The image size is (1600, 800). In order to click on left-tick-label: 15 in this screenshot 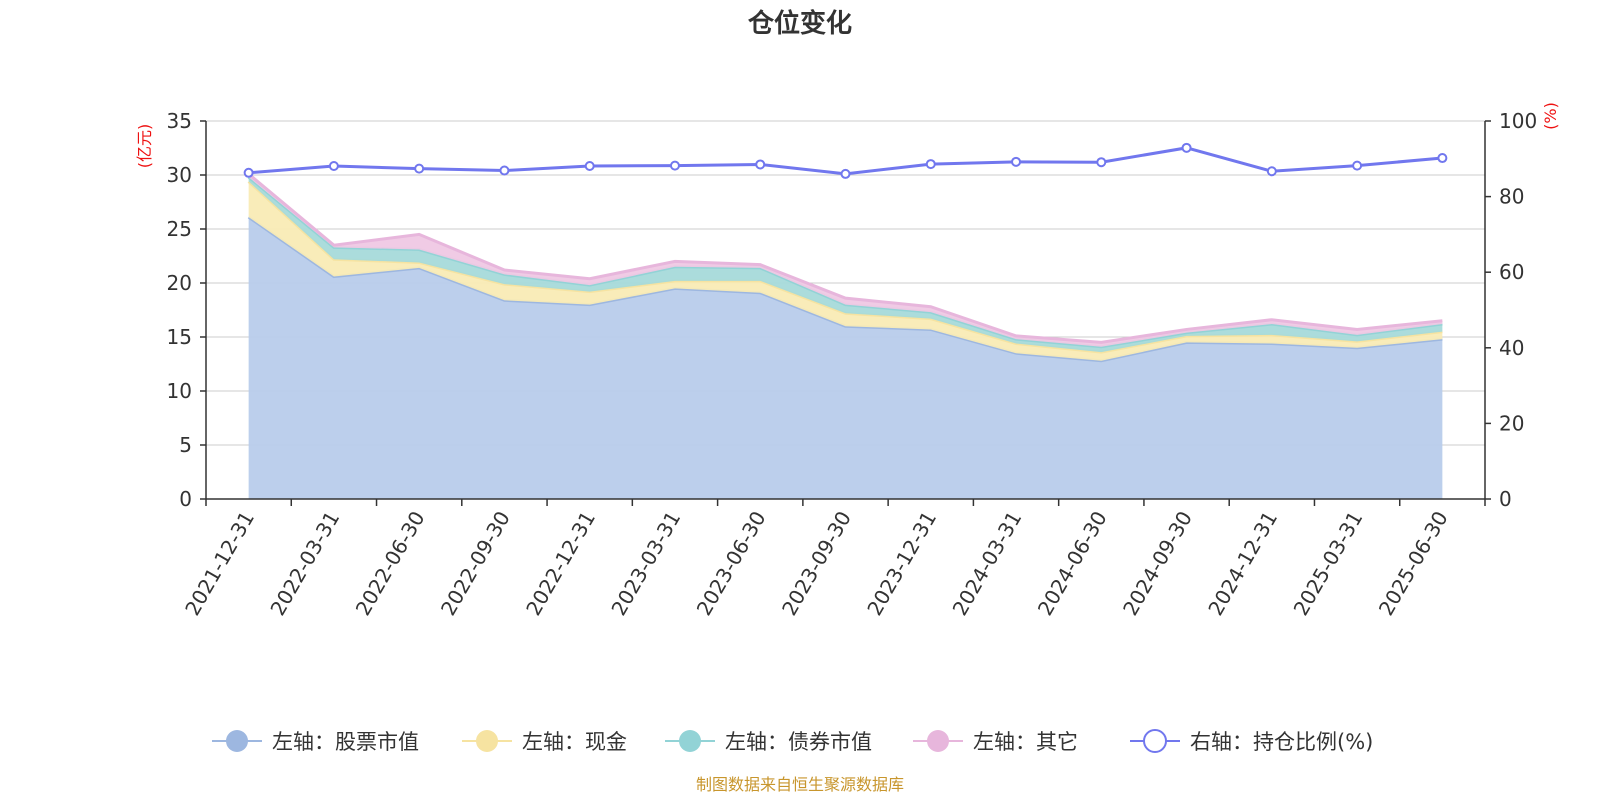, I will do `click(179, 337)`.